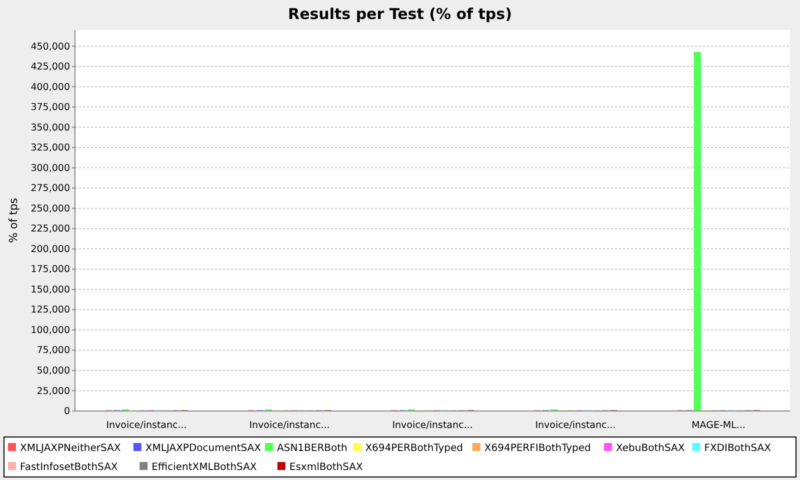  I want to click on y-tick-label: 400,000, so click(50, 87).